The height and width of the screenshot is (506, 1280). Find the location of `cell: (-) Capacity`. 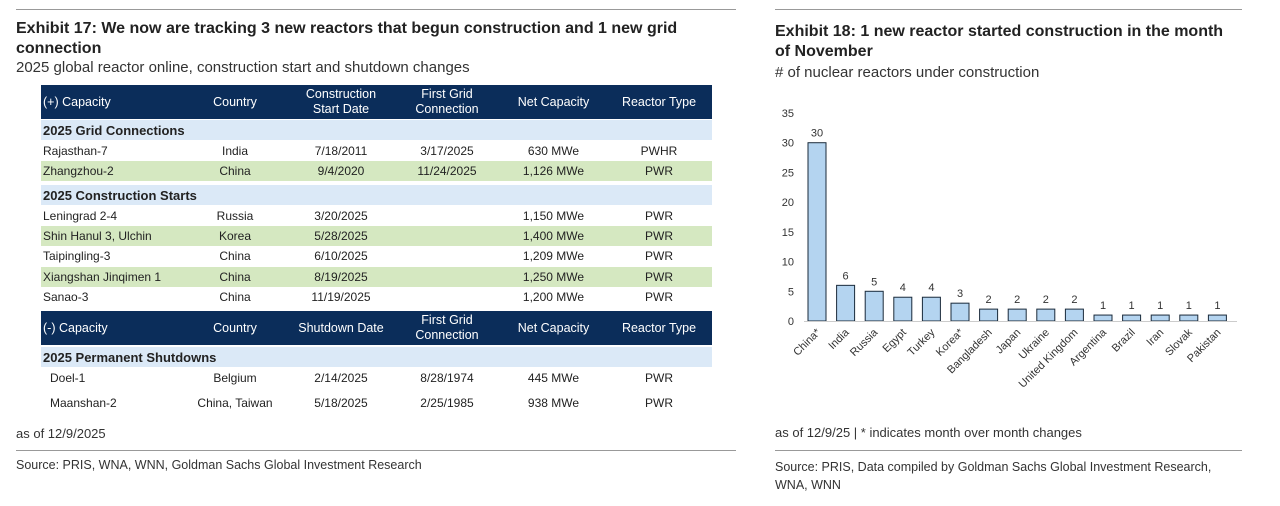

cell: (-) Capacity is located at coordinates (75, 327).